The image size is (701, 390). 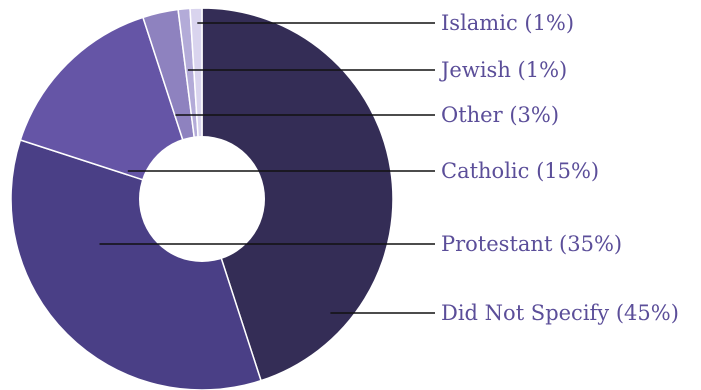 I want to click on slice-catholic, so click(x=111, y=108).